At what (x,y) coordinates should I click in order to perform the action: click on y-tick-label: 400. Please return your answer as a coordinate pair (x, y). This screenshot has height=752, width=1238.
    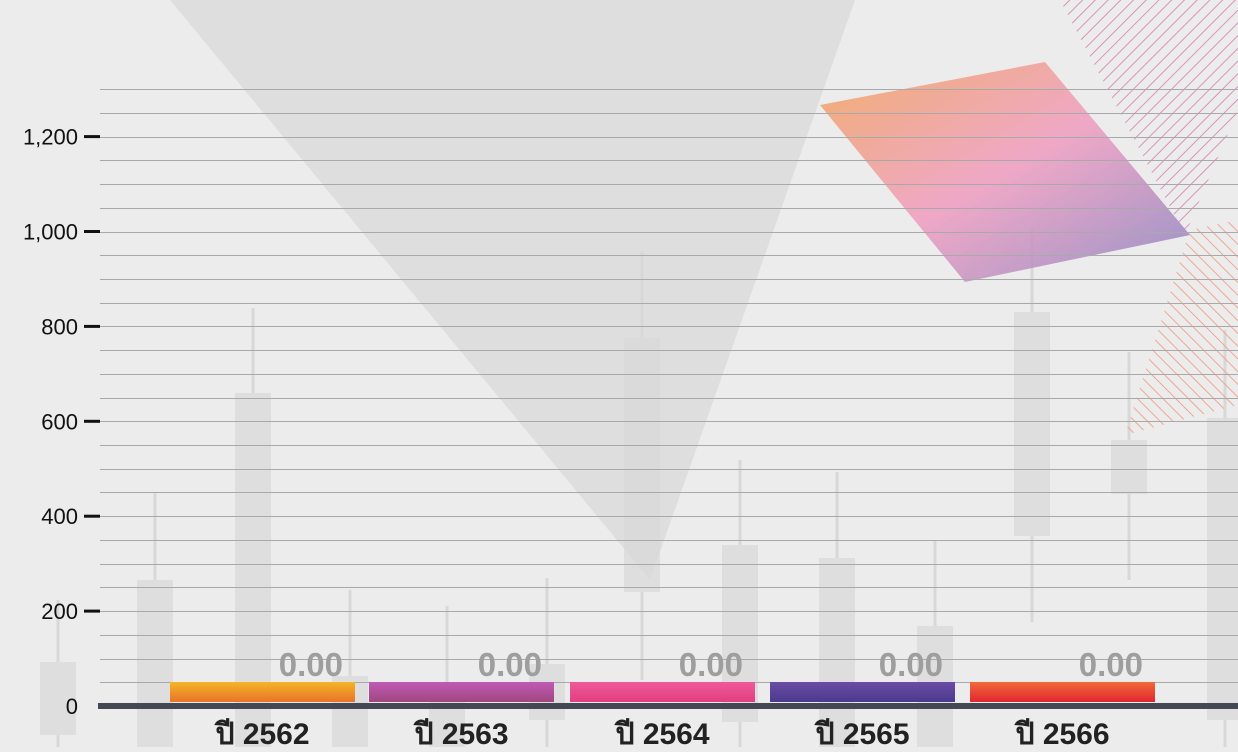
    Looking at the image, I should click on (59, 516).